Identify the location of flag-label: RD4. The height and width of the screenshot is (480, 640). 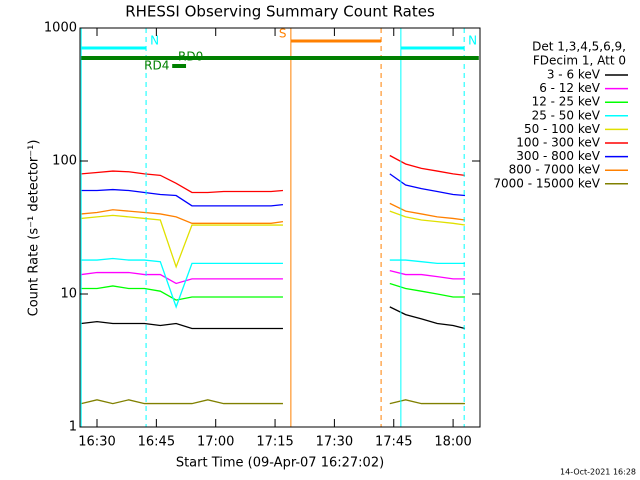
(156, 66).